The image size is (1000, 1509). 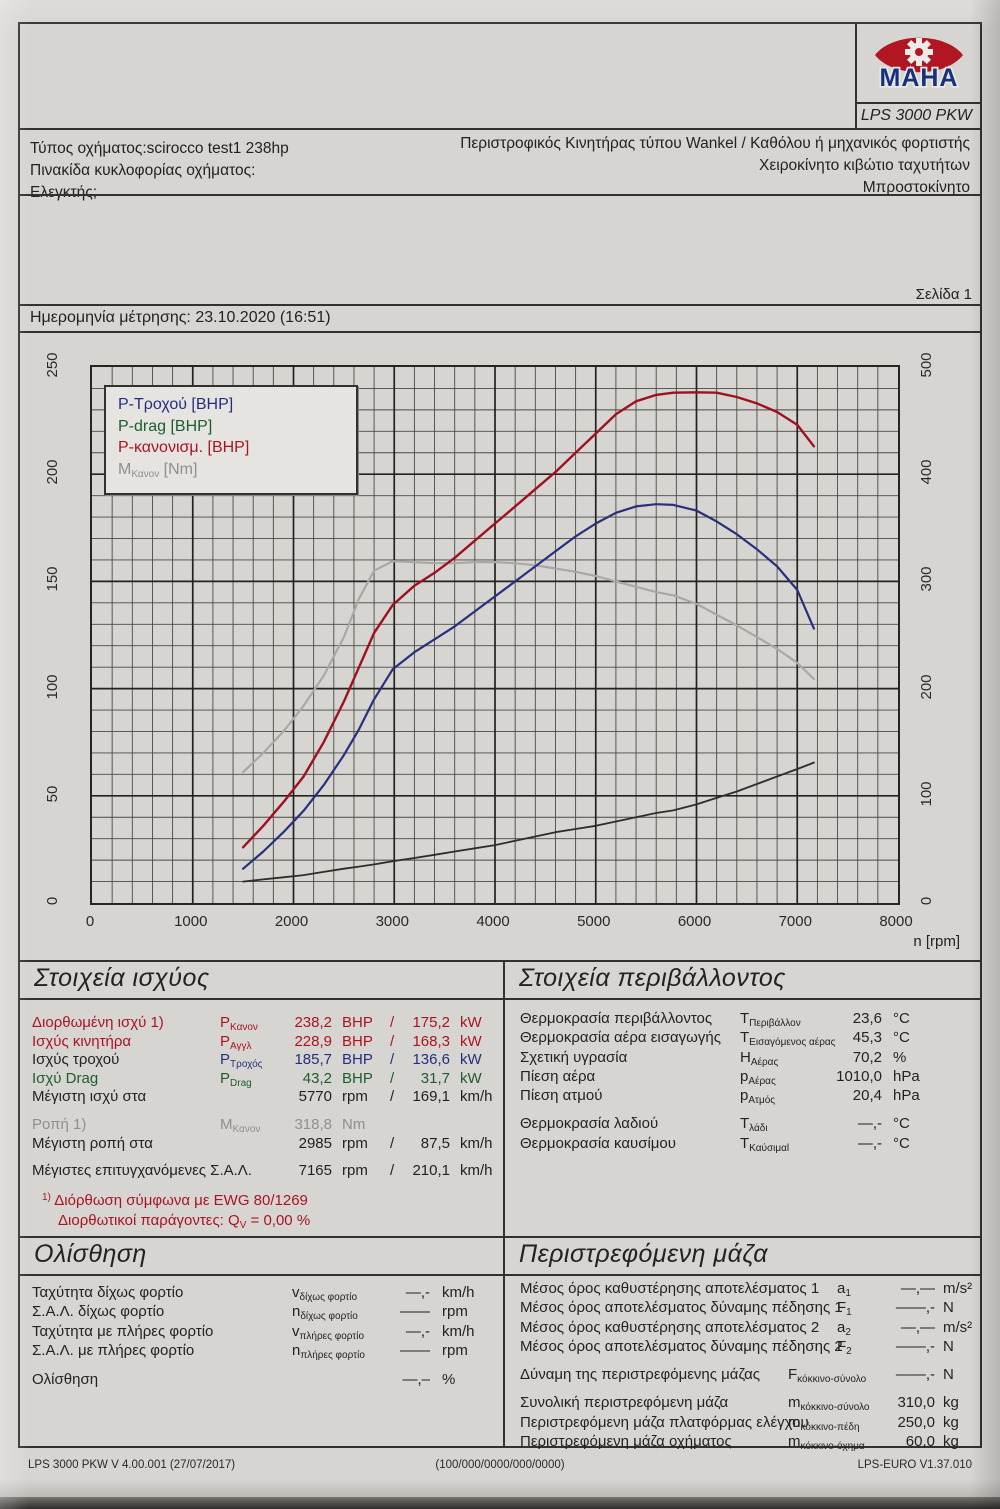 What do you see at coordinates (149, 1220) in the screenshot?
I see `footnote-text: Διορθωτικοί παράγοντες: Q` at bounding box center [149, 1220].